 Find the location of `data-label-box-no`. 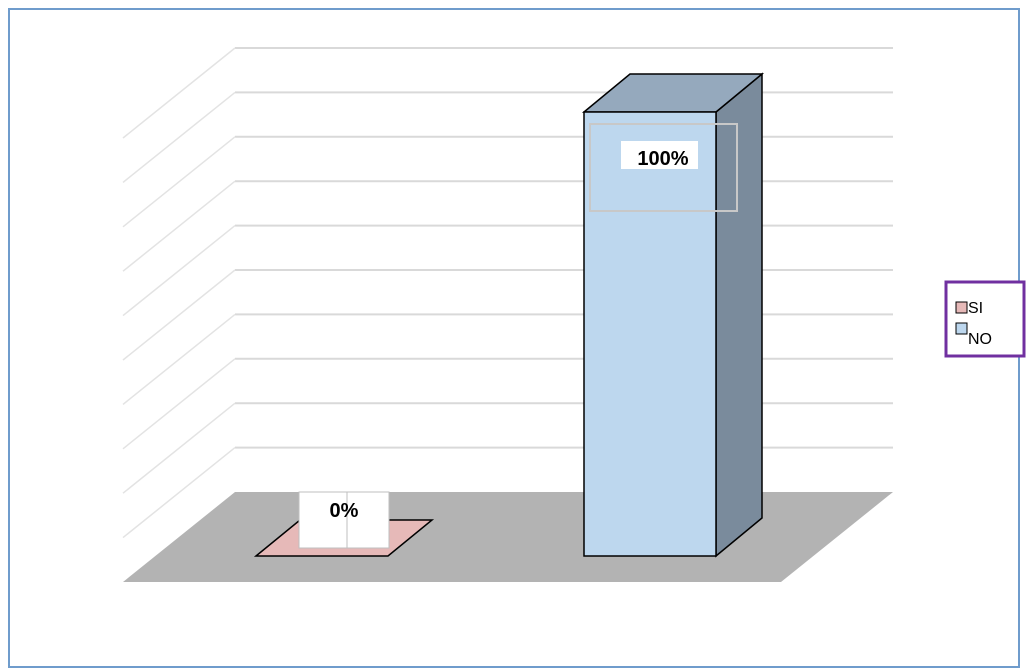

data-label-box-no is located at coordinates (659, 155).